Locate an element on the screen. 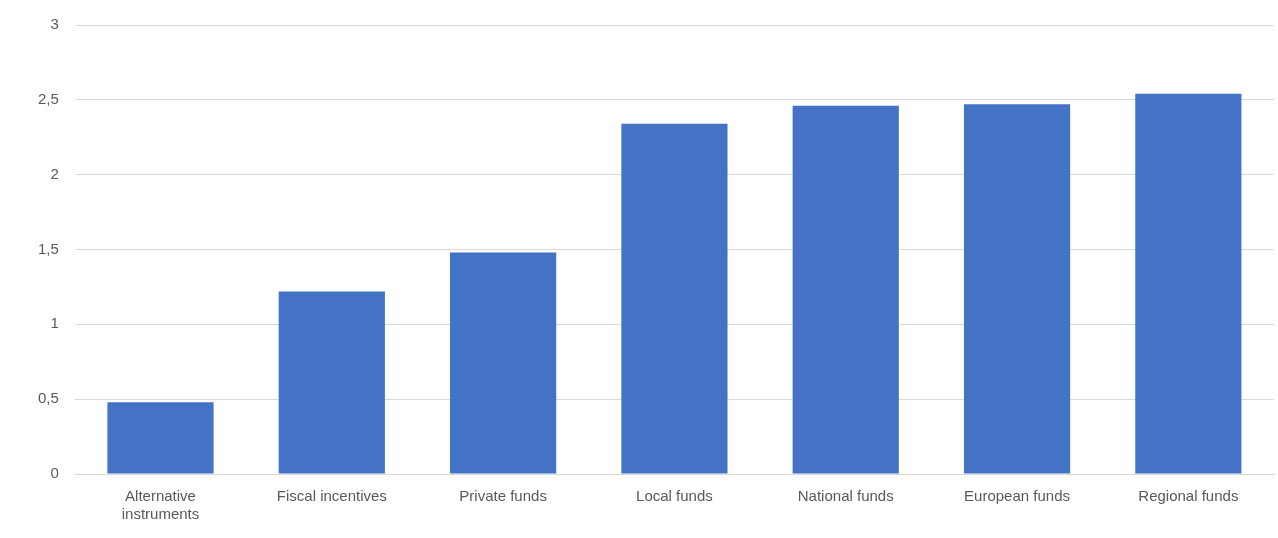 The height and width of the screenshot is (538, 1278). x-tick-label: Regional funds is located at coordinates (1188, 496).